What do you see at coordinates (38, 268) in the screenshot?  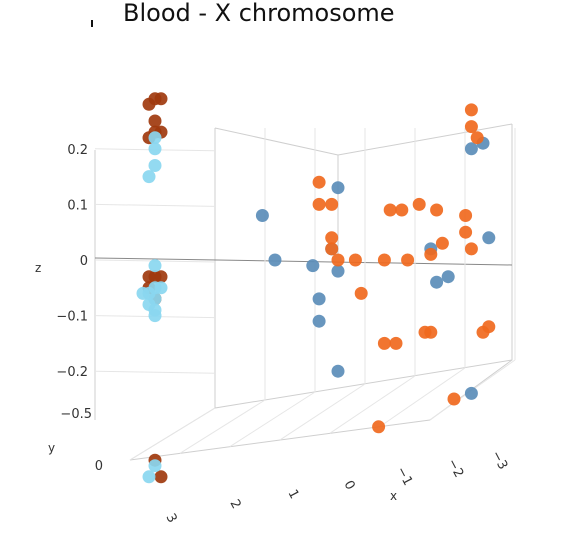 I see `z-axis-label: z` at bounding box center [38, 268].